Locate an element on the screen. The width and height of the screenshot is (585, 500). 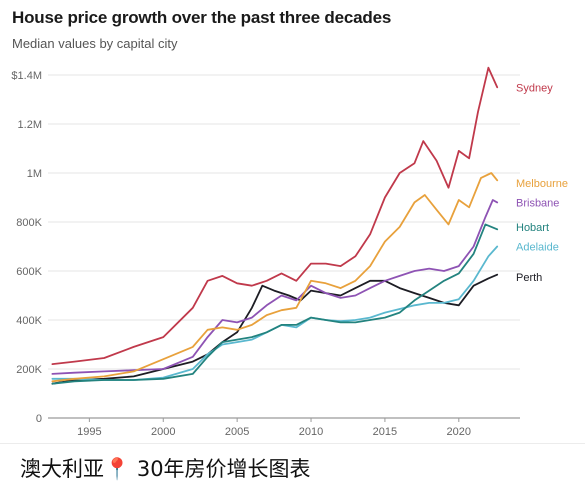
series-label-perth: Perth is located at coordinates (529, 278).